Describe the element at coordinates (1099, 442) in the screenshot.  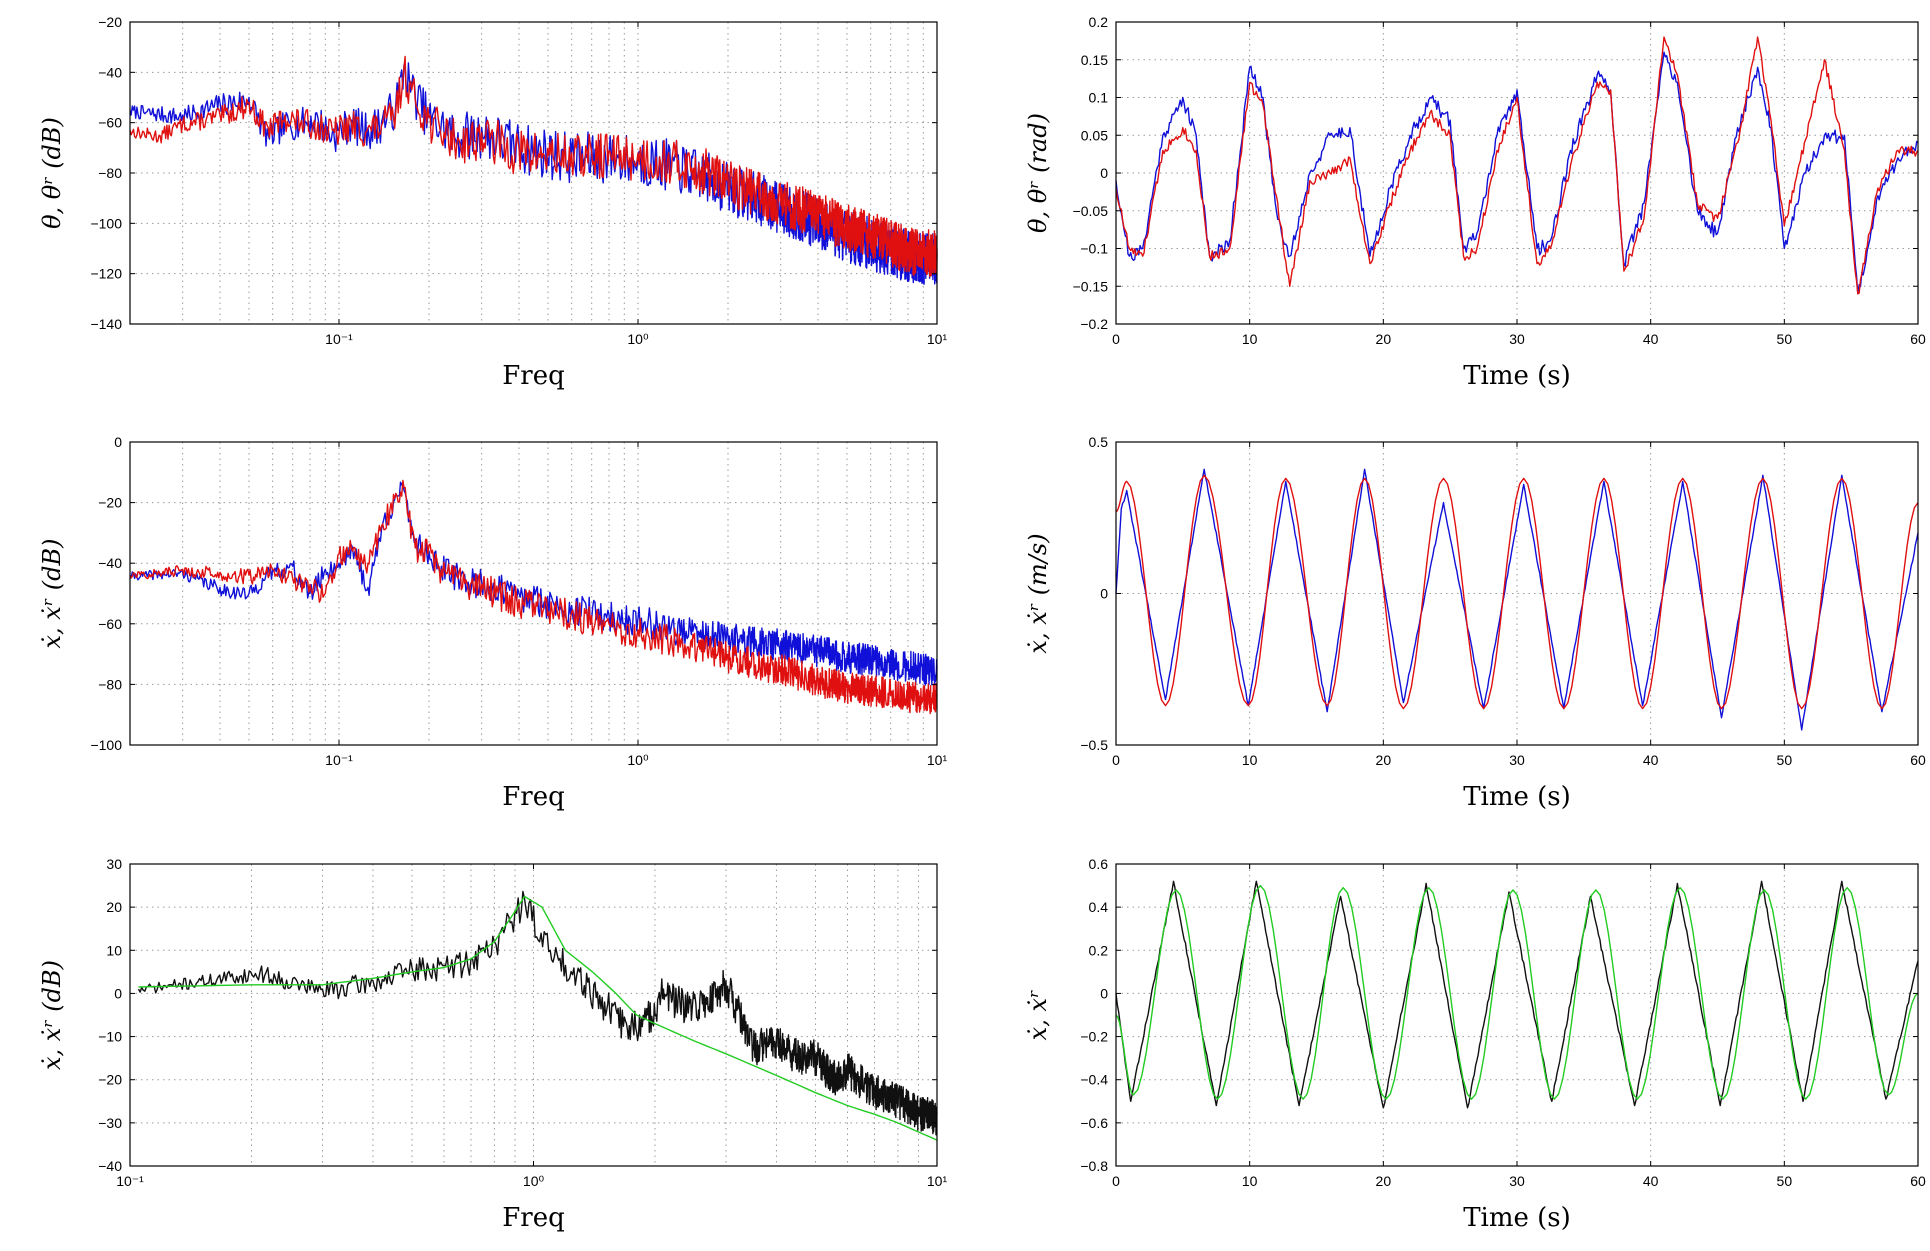
I see `y-tick-label: 0.5` at that location.